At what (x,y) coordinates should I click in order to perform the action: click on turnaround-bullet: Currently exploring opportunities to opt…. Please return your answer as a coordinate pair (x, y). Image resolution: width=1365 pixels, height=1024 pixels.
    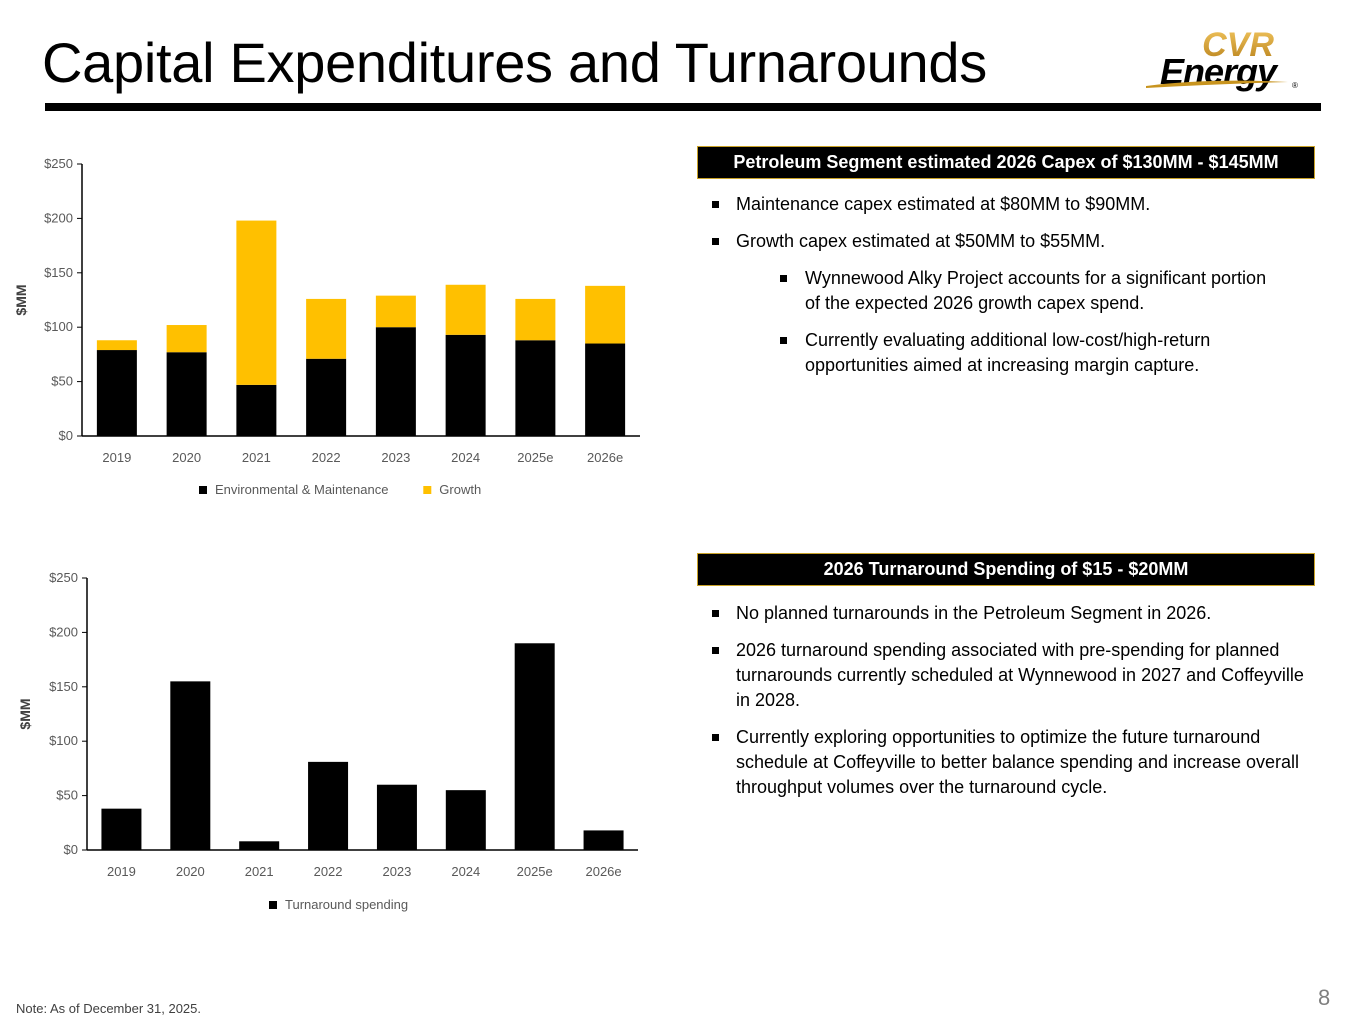
    Looking at the image, I should click on (1009, 762).